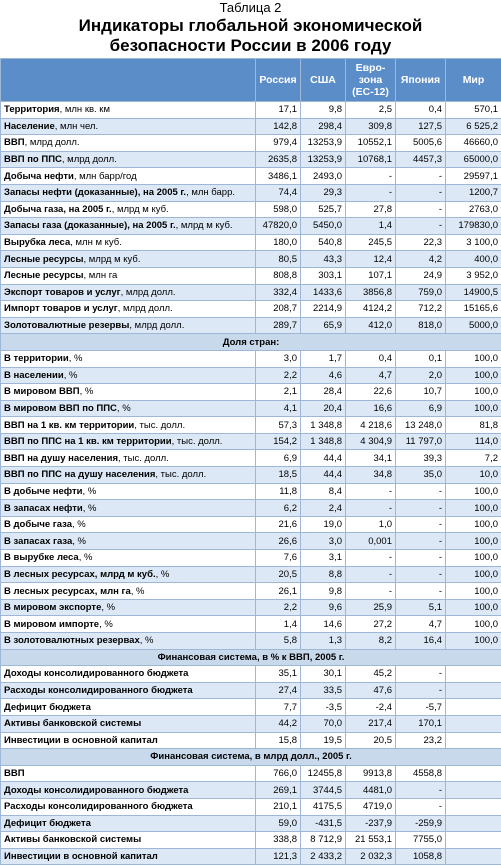 Image resolution: width=501 pixels, height=866 pixels. I want to click on row-name: Активы банковской системы, so click(73, 840).